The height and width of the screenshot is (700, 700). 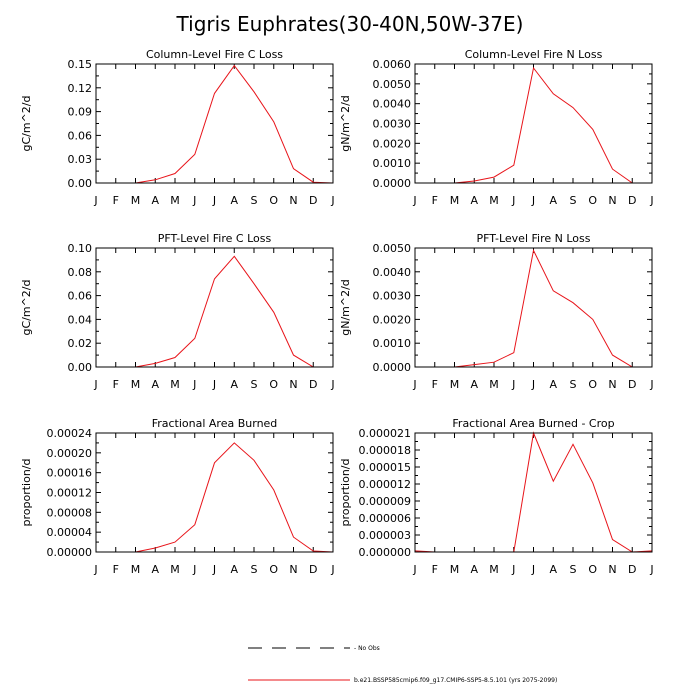 What do you see at coordinates (533, 423) in the screenshot?
I see `chart-title: Fractional Area Burned - Crop` at bounding box center [533, 423].